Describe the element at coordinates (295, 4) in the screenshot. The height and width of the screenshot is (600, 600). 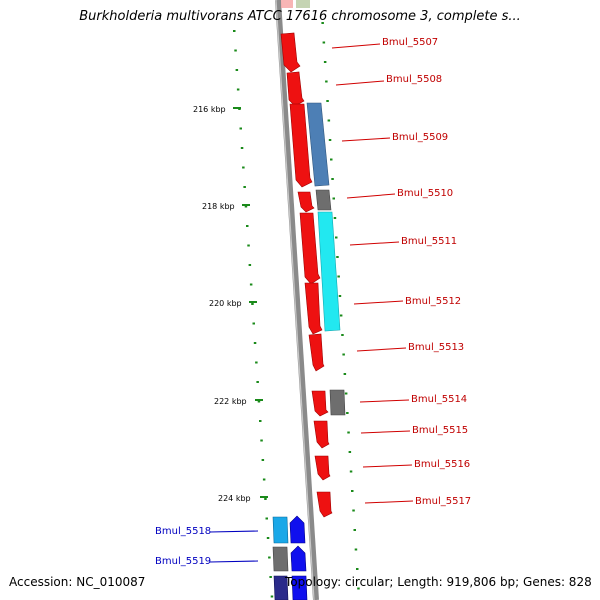
I see `faded-gene-top` at that location.